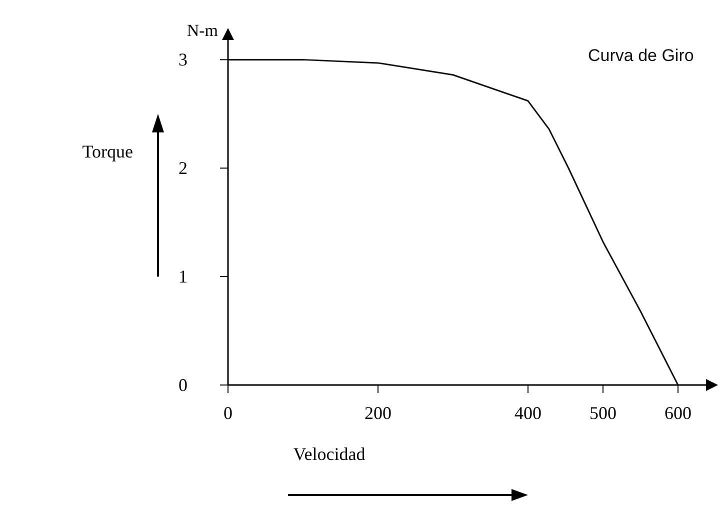 The height and width of the screenshot is (512, 723). What do you see at coordinates (183, 168) in the screenshot?
I see `y-tick-label: 2` at bounding box center [183, 168].